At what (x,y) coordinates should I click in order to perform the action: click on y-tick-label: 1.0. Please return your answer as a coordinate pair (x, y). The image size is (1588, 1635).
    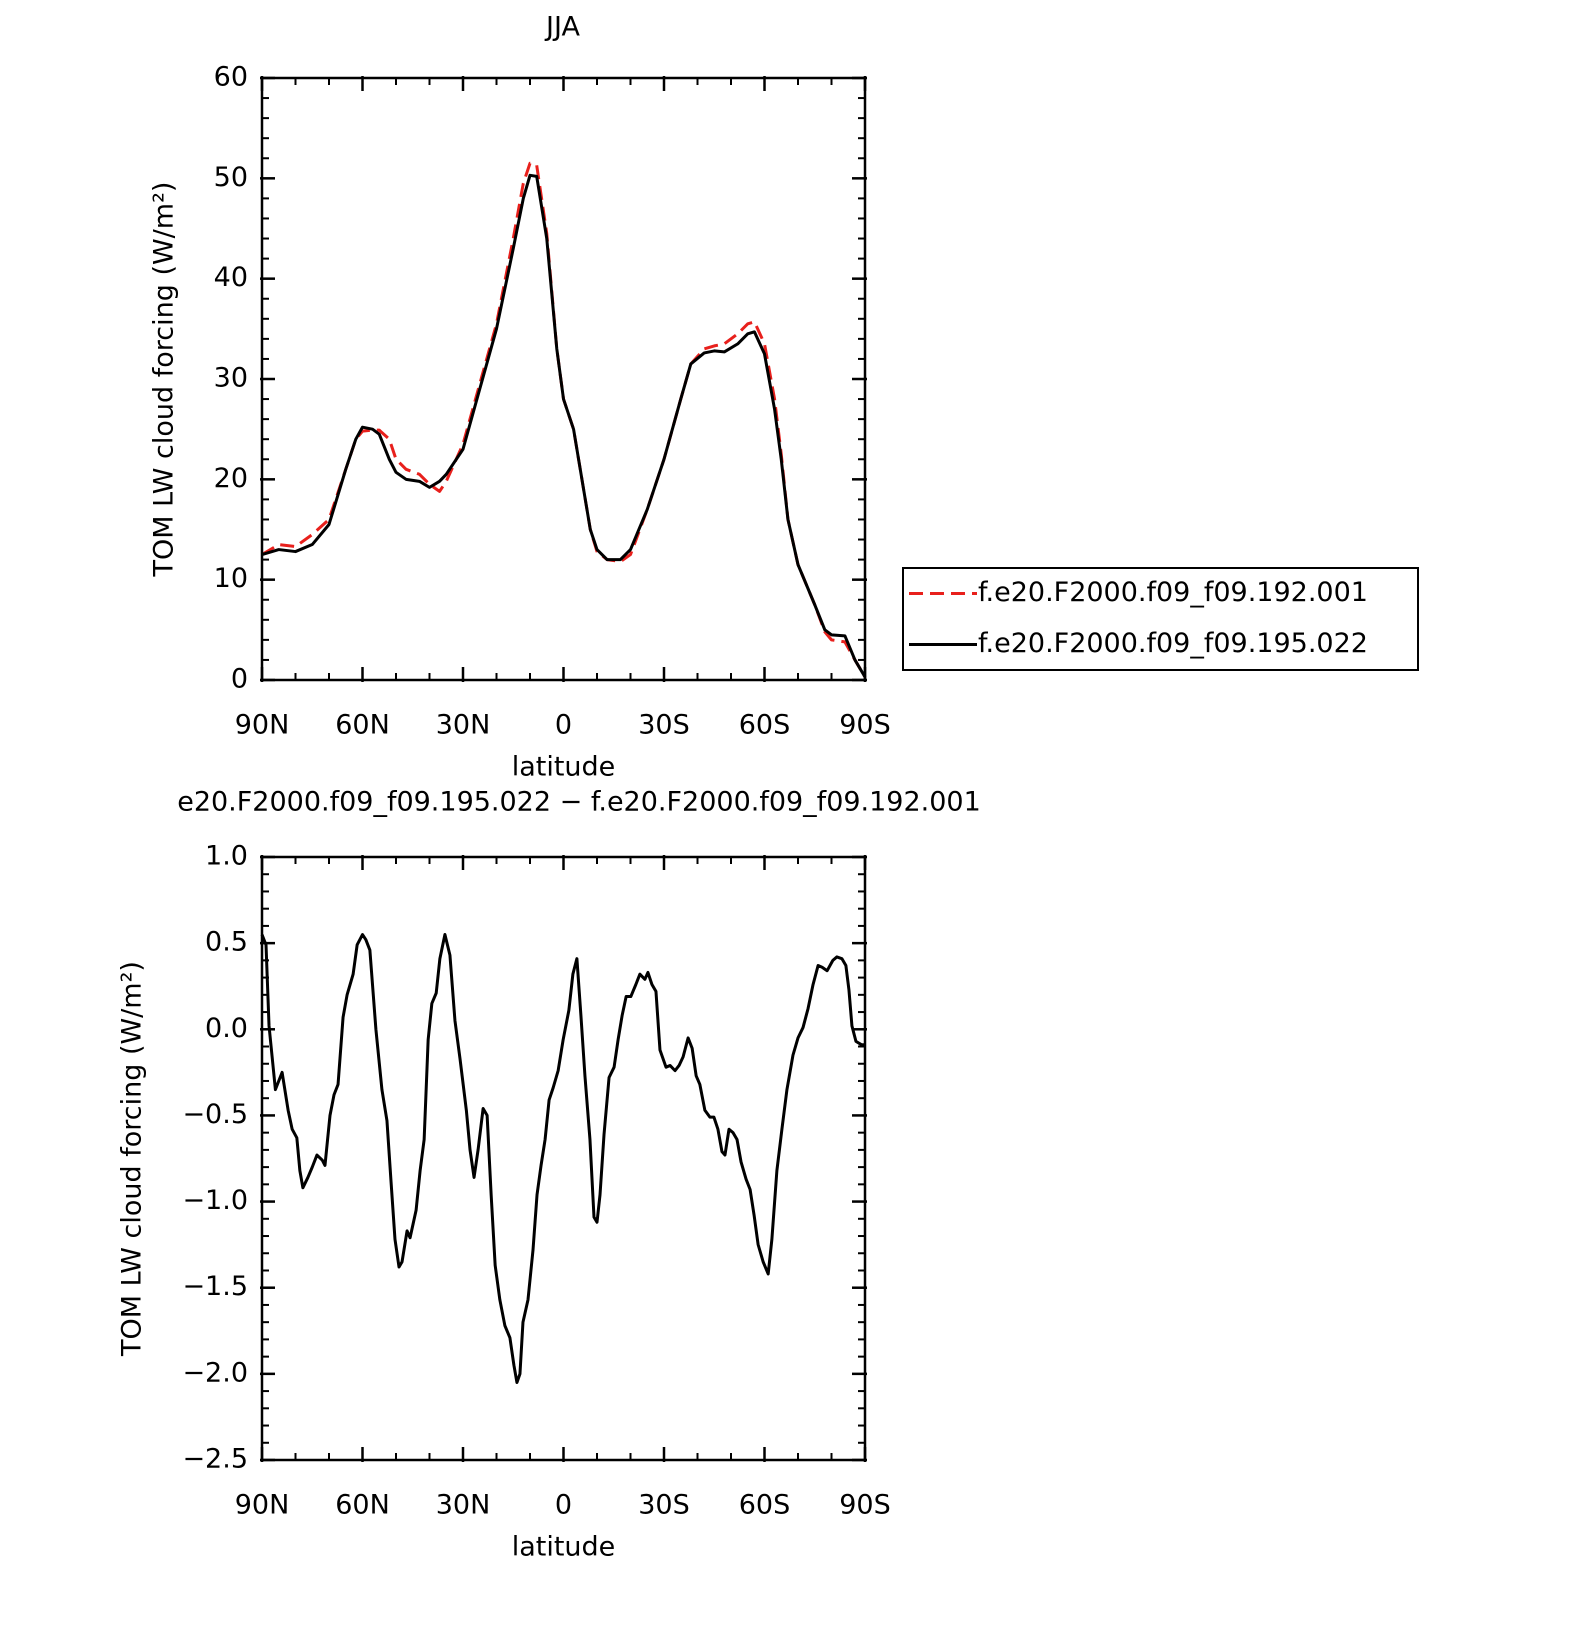
    Looking at the image, I should click on (226, 856).